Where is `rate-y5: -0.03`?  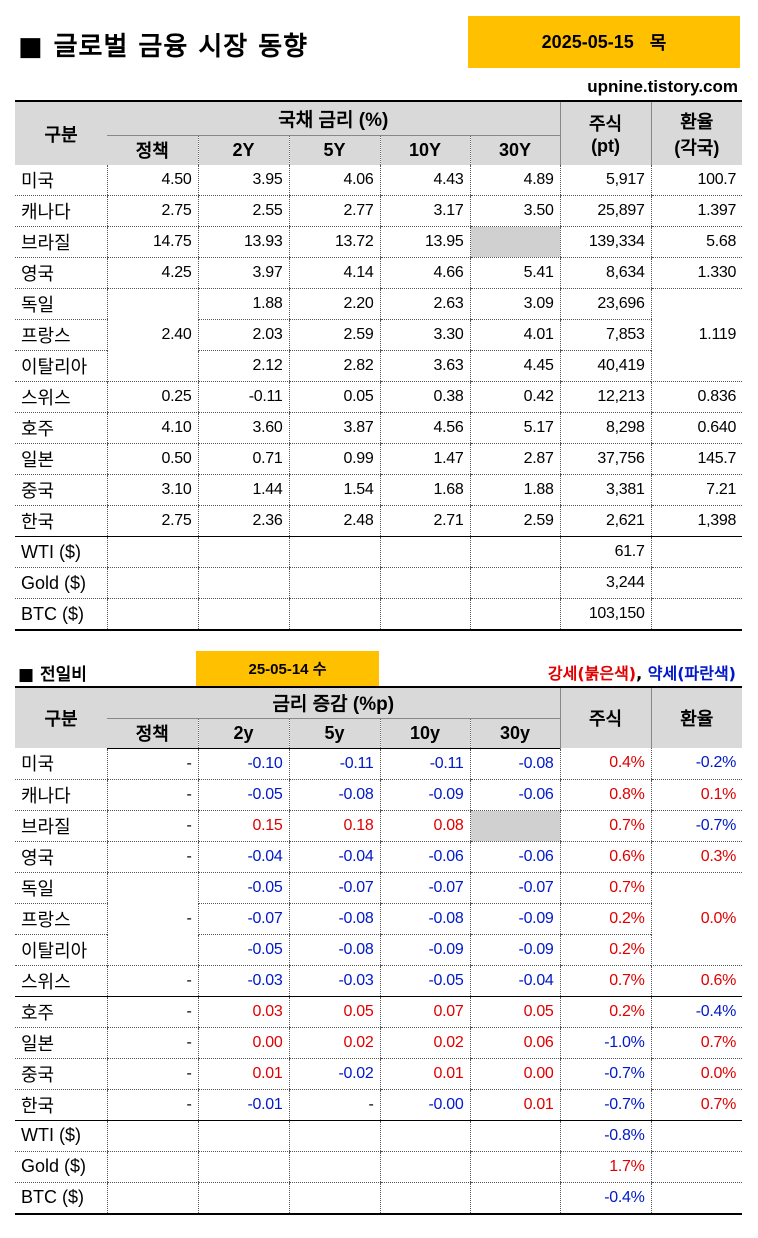 rate-y5: -0.03 is located at coordinates (334, 981).